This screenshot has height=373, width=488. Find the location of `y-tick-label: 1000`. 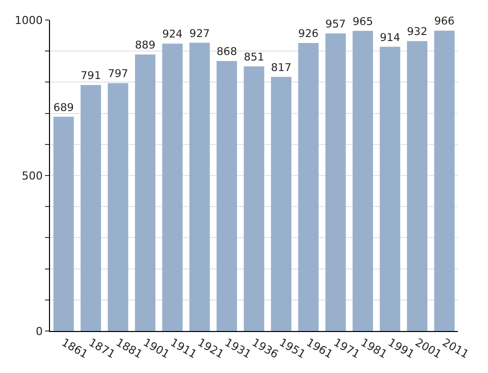

y-tick-label: 1000 is located at coordinates (28, 20).